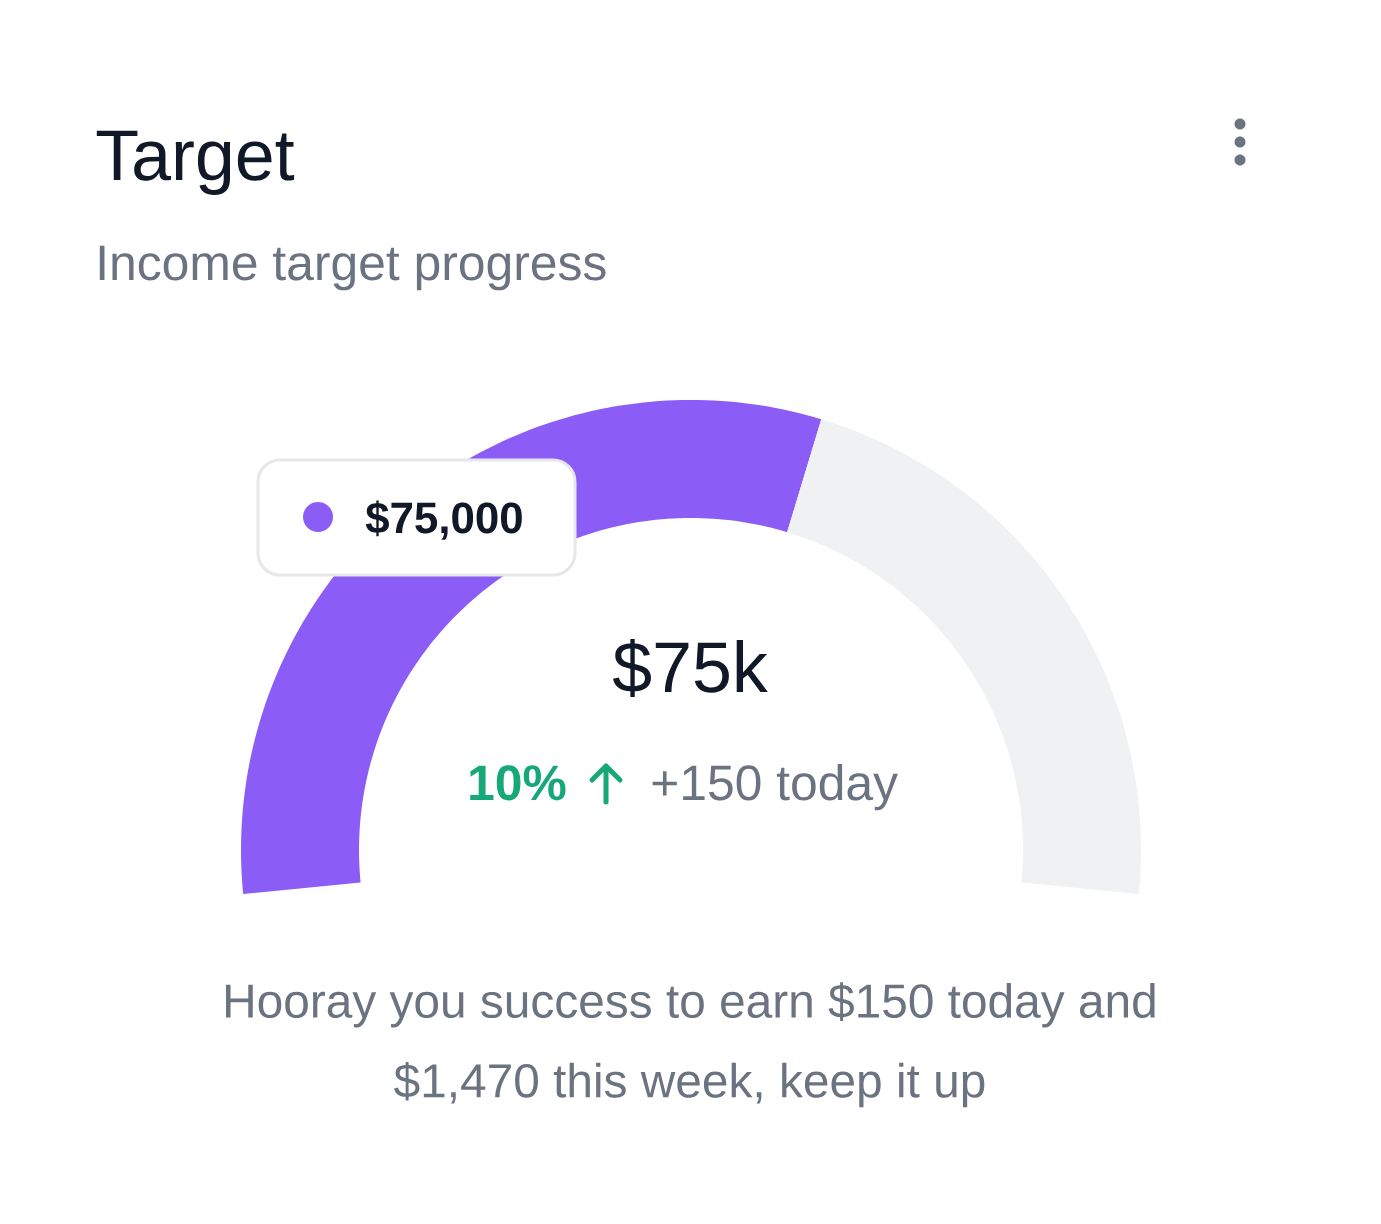 Image resolution: width=1381 pixels, height=1224 pixels. What do you see at coordinates (195, 162) in the screenshot?
I see `chart-title: Target` at bounding box center [195, 162].